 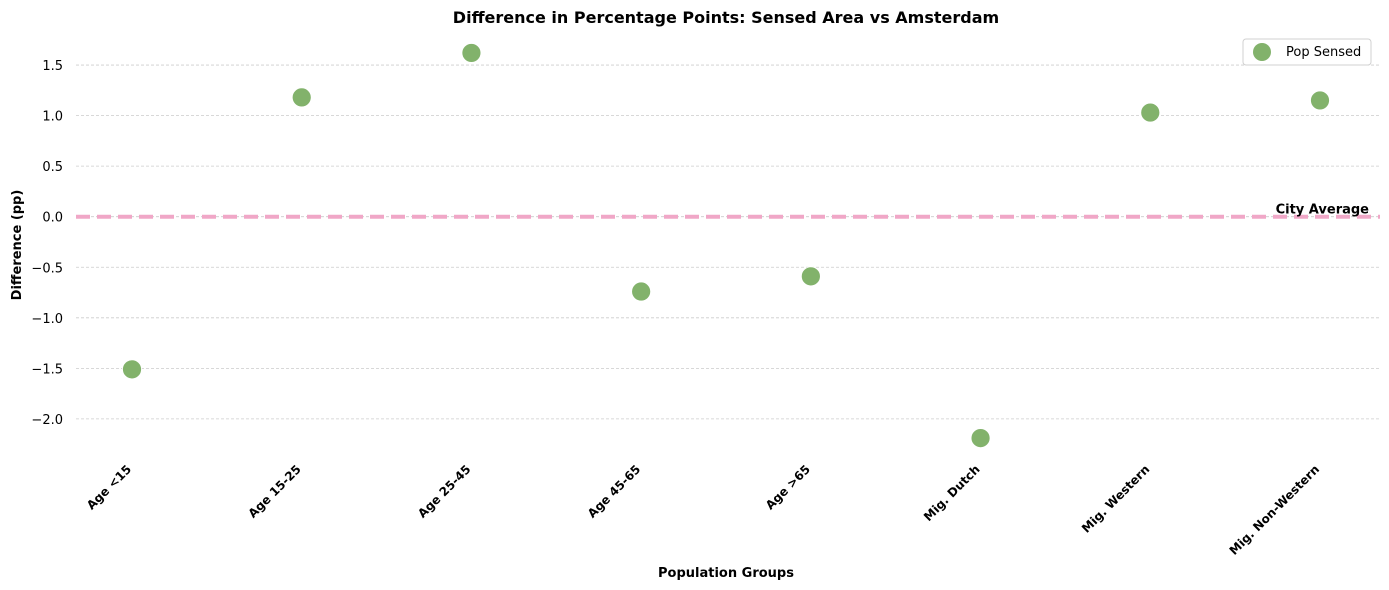 What do you see at coordinates (52, 167) in the screenshot?
I see `y-tick-label: 0.5` at bounding box center [52, 167].